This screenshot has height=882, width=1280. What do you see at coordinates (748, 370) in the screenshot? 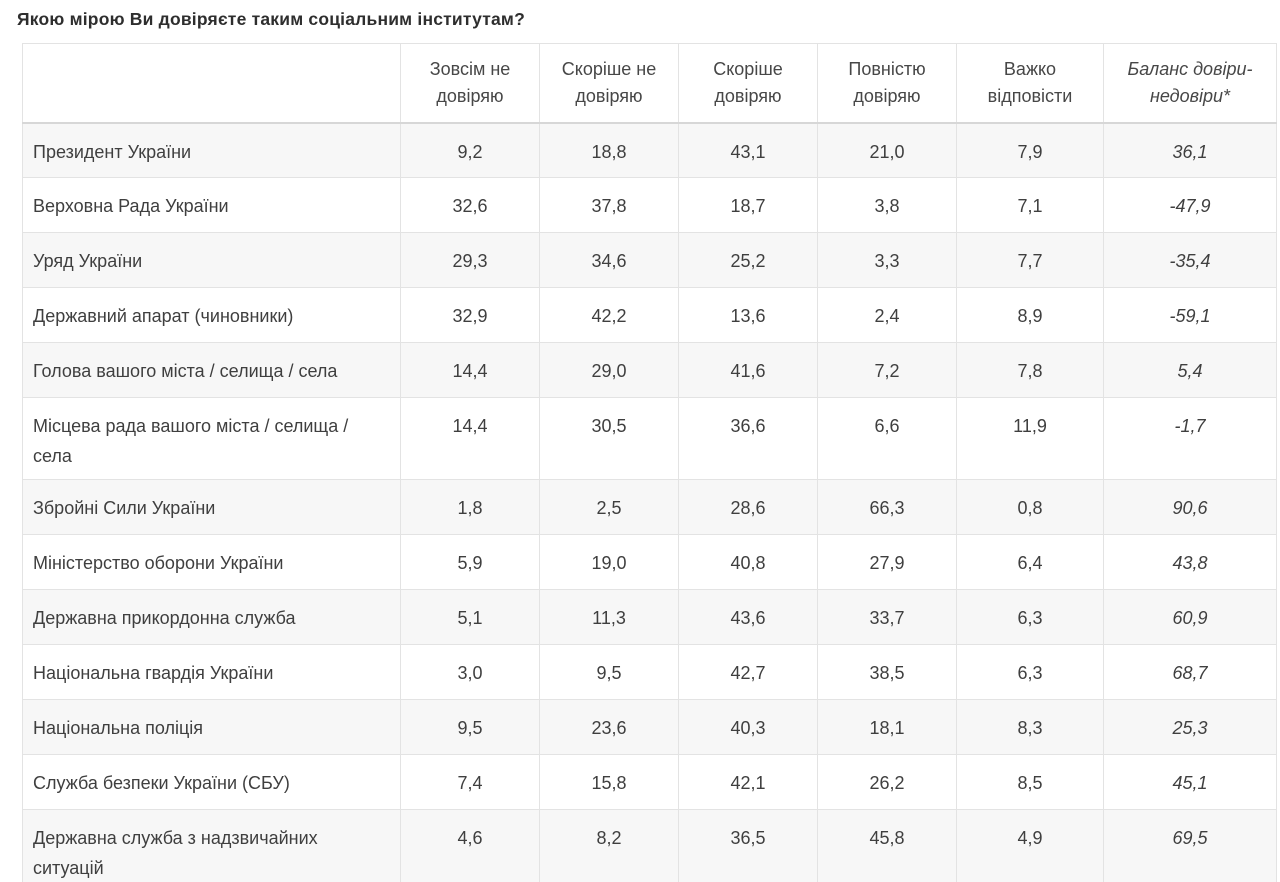
I see `cell-value: 41,6` at bounding box center [748, 370].